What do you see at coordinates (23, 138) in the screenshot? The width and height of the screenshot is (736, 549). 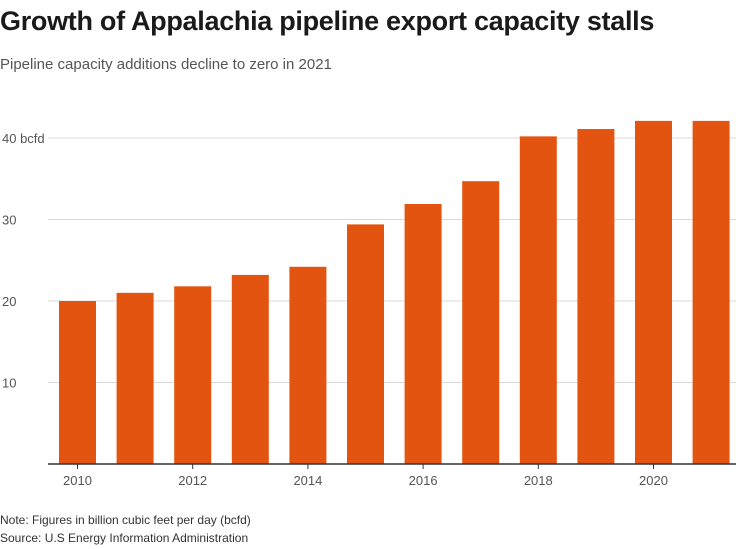 I see `y-tick-label: 40 bcfd` at bounding box center [23, 138].